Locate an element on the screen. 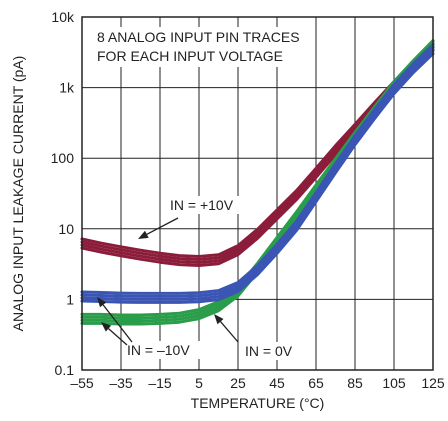 Image resolution: width=448 pixels, height=421 pixels. x-tick-label: 125 is located at coordinates (433, 383).